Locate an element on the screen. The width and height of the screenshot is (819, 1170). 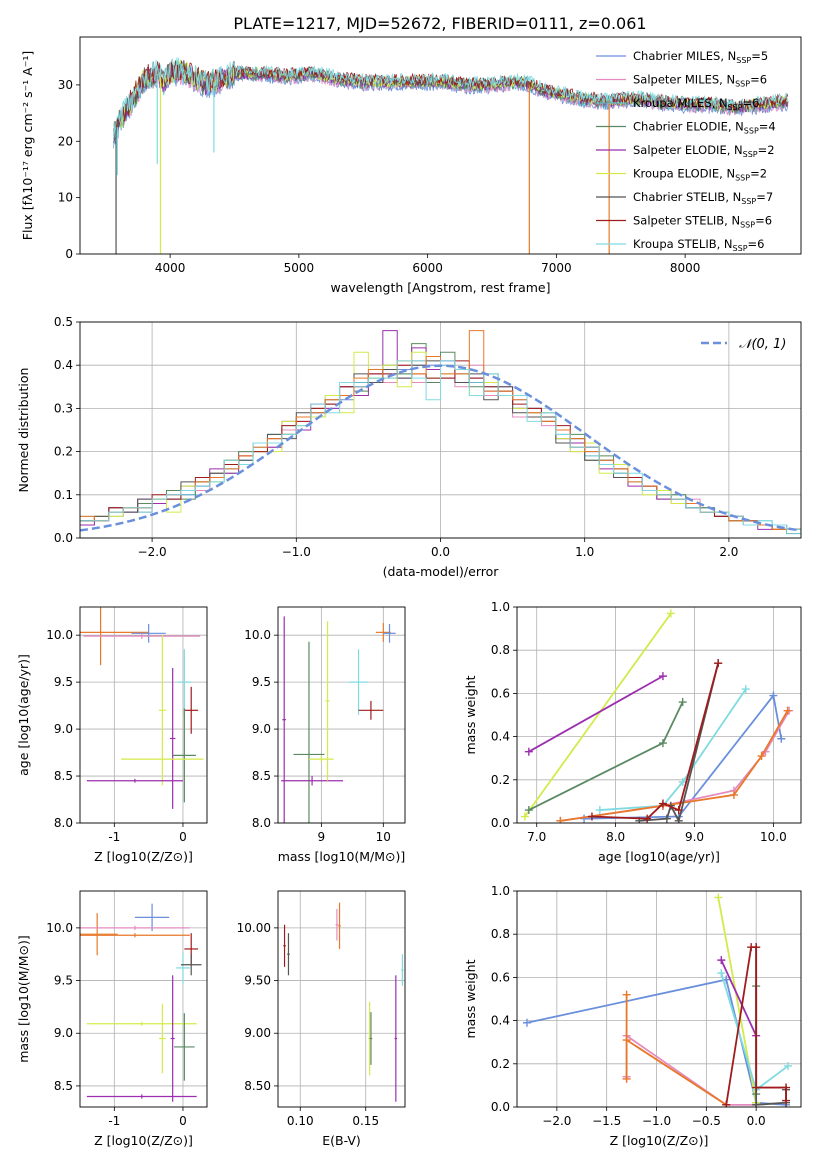
legend-label-5: Kroupa ELODIE, NSSP=2 is located at coordinates (700, 175).